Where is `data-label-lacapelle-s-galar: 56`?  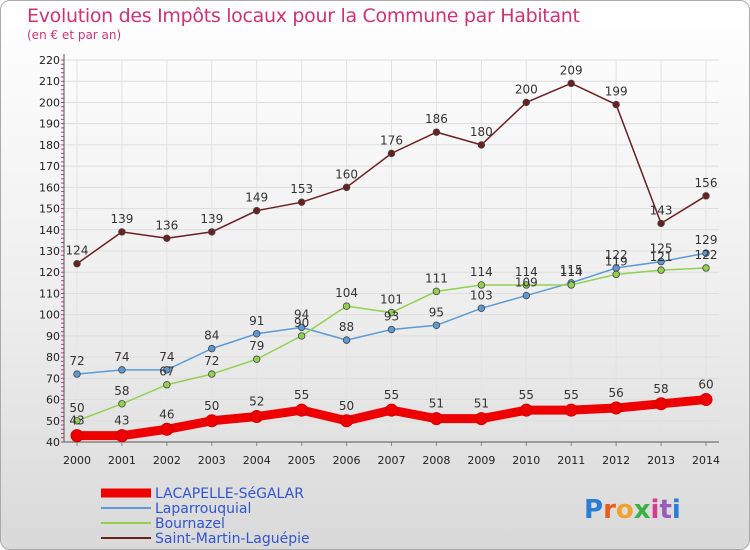 data-label-lacapelle-s-galar: 56 is located at coordinates (616, 393).